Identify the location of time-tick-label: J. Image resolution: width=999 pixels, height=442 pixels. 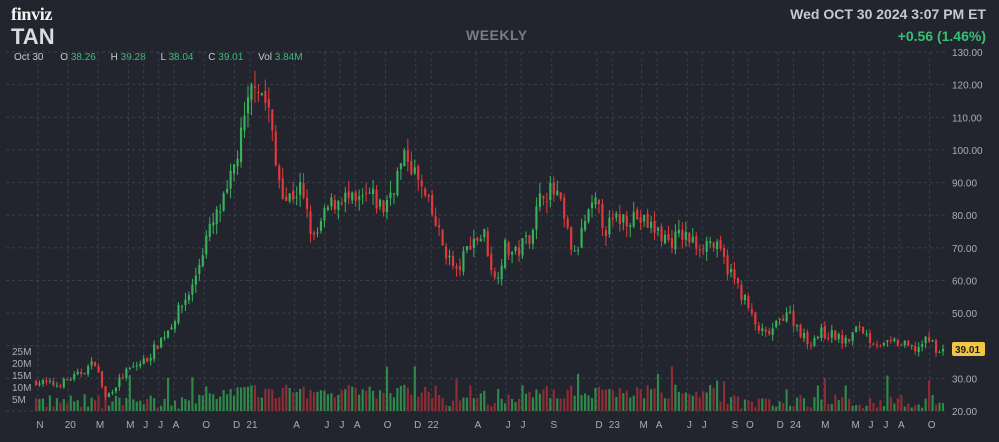
(523, 425).